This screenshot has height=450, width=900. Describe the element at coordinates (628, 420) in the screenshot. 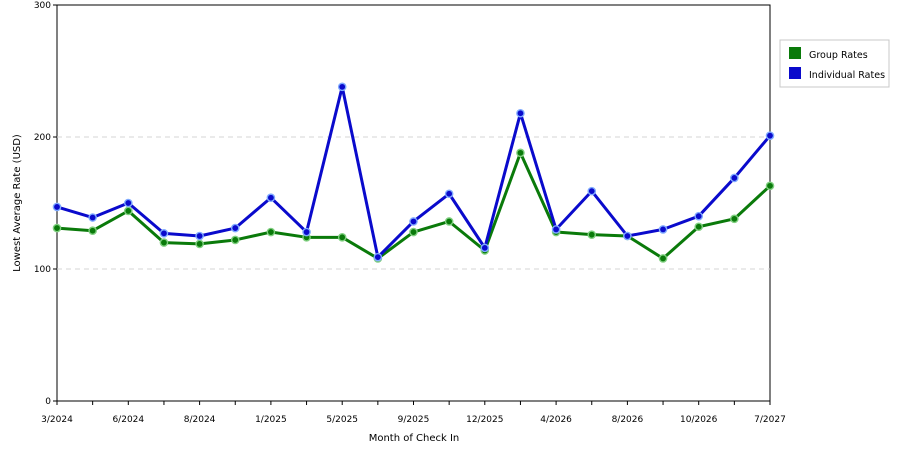

I see `x-tick-label: 8/2026` at that location.